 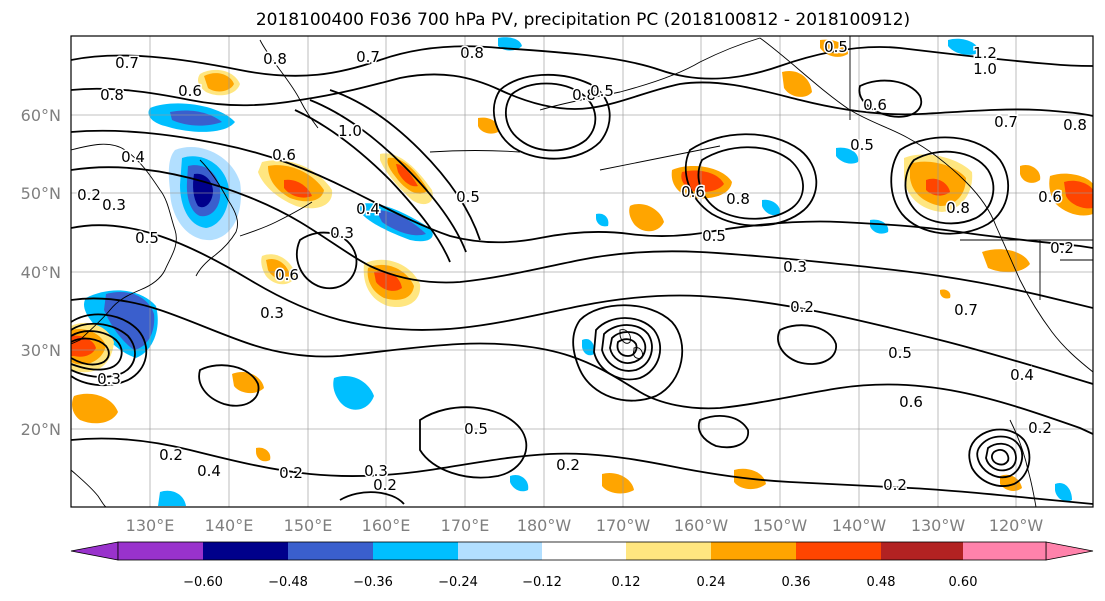 I want to click on colorbar-tick-label: 0.48, so click(x=881, y=582).